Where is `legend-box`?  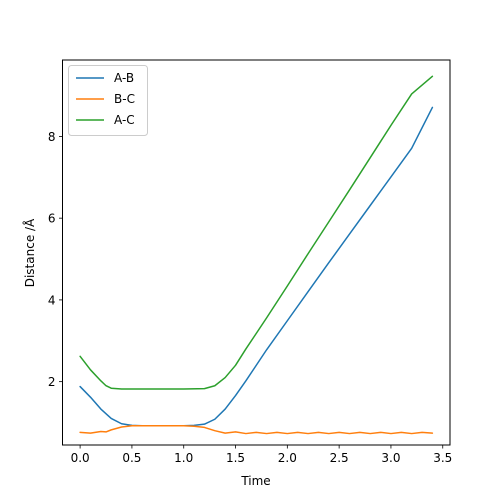
legend-box is located at coordinates (108, 100).